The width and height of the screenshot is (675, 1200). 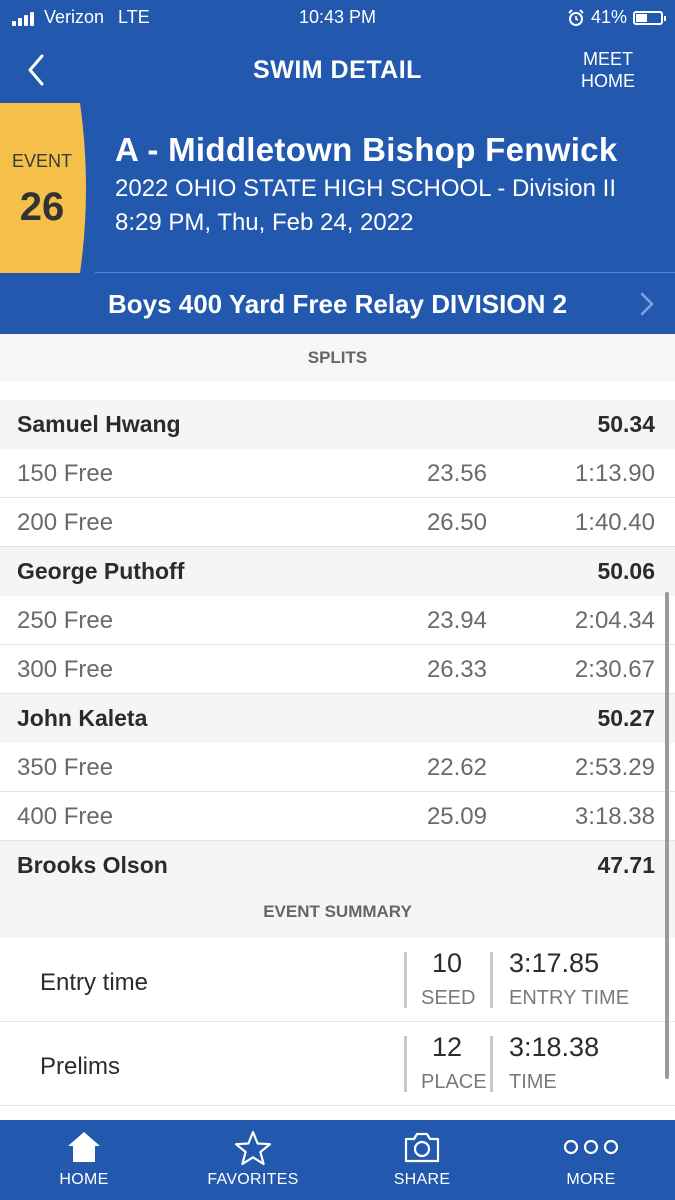 I want to click on swimmer-name: John Kaleta, so click(x=82, y=718).